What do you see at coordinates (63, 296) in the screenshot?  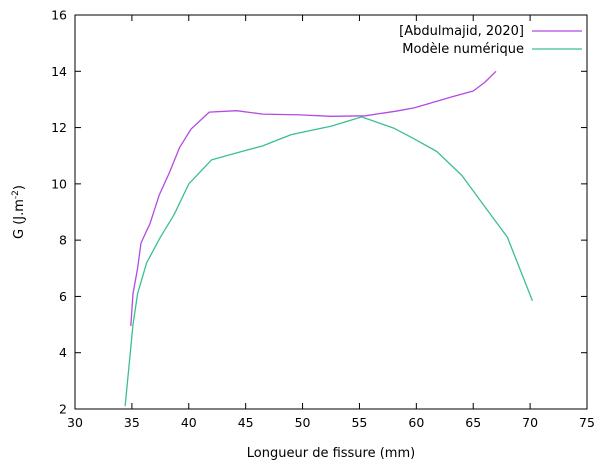 I see `y-tick-label: 6` at bounding box center [63, 296].